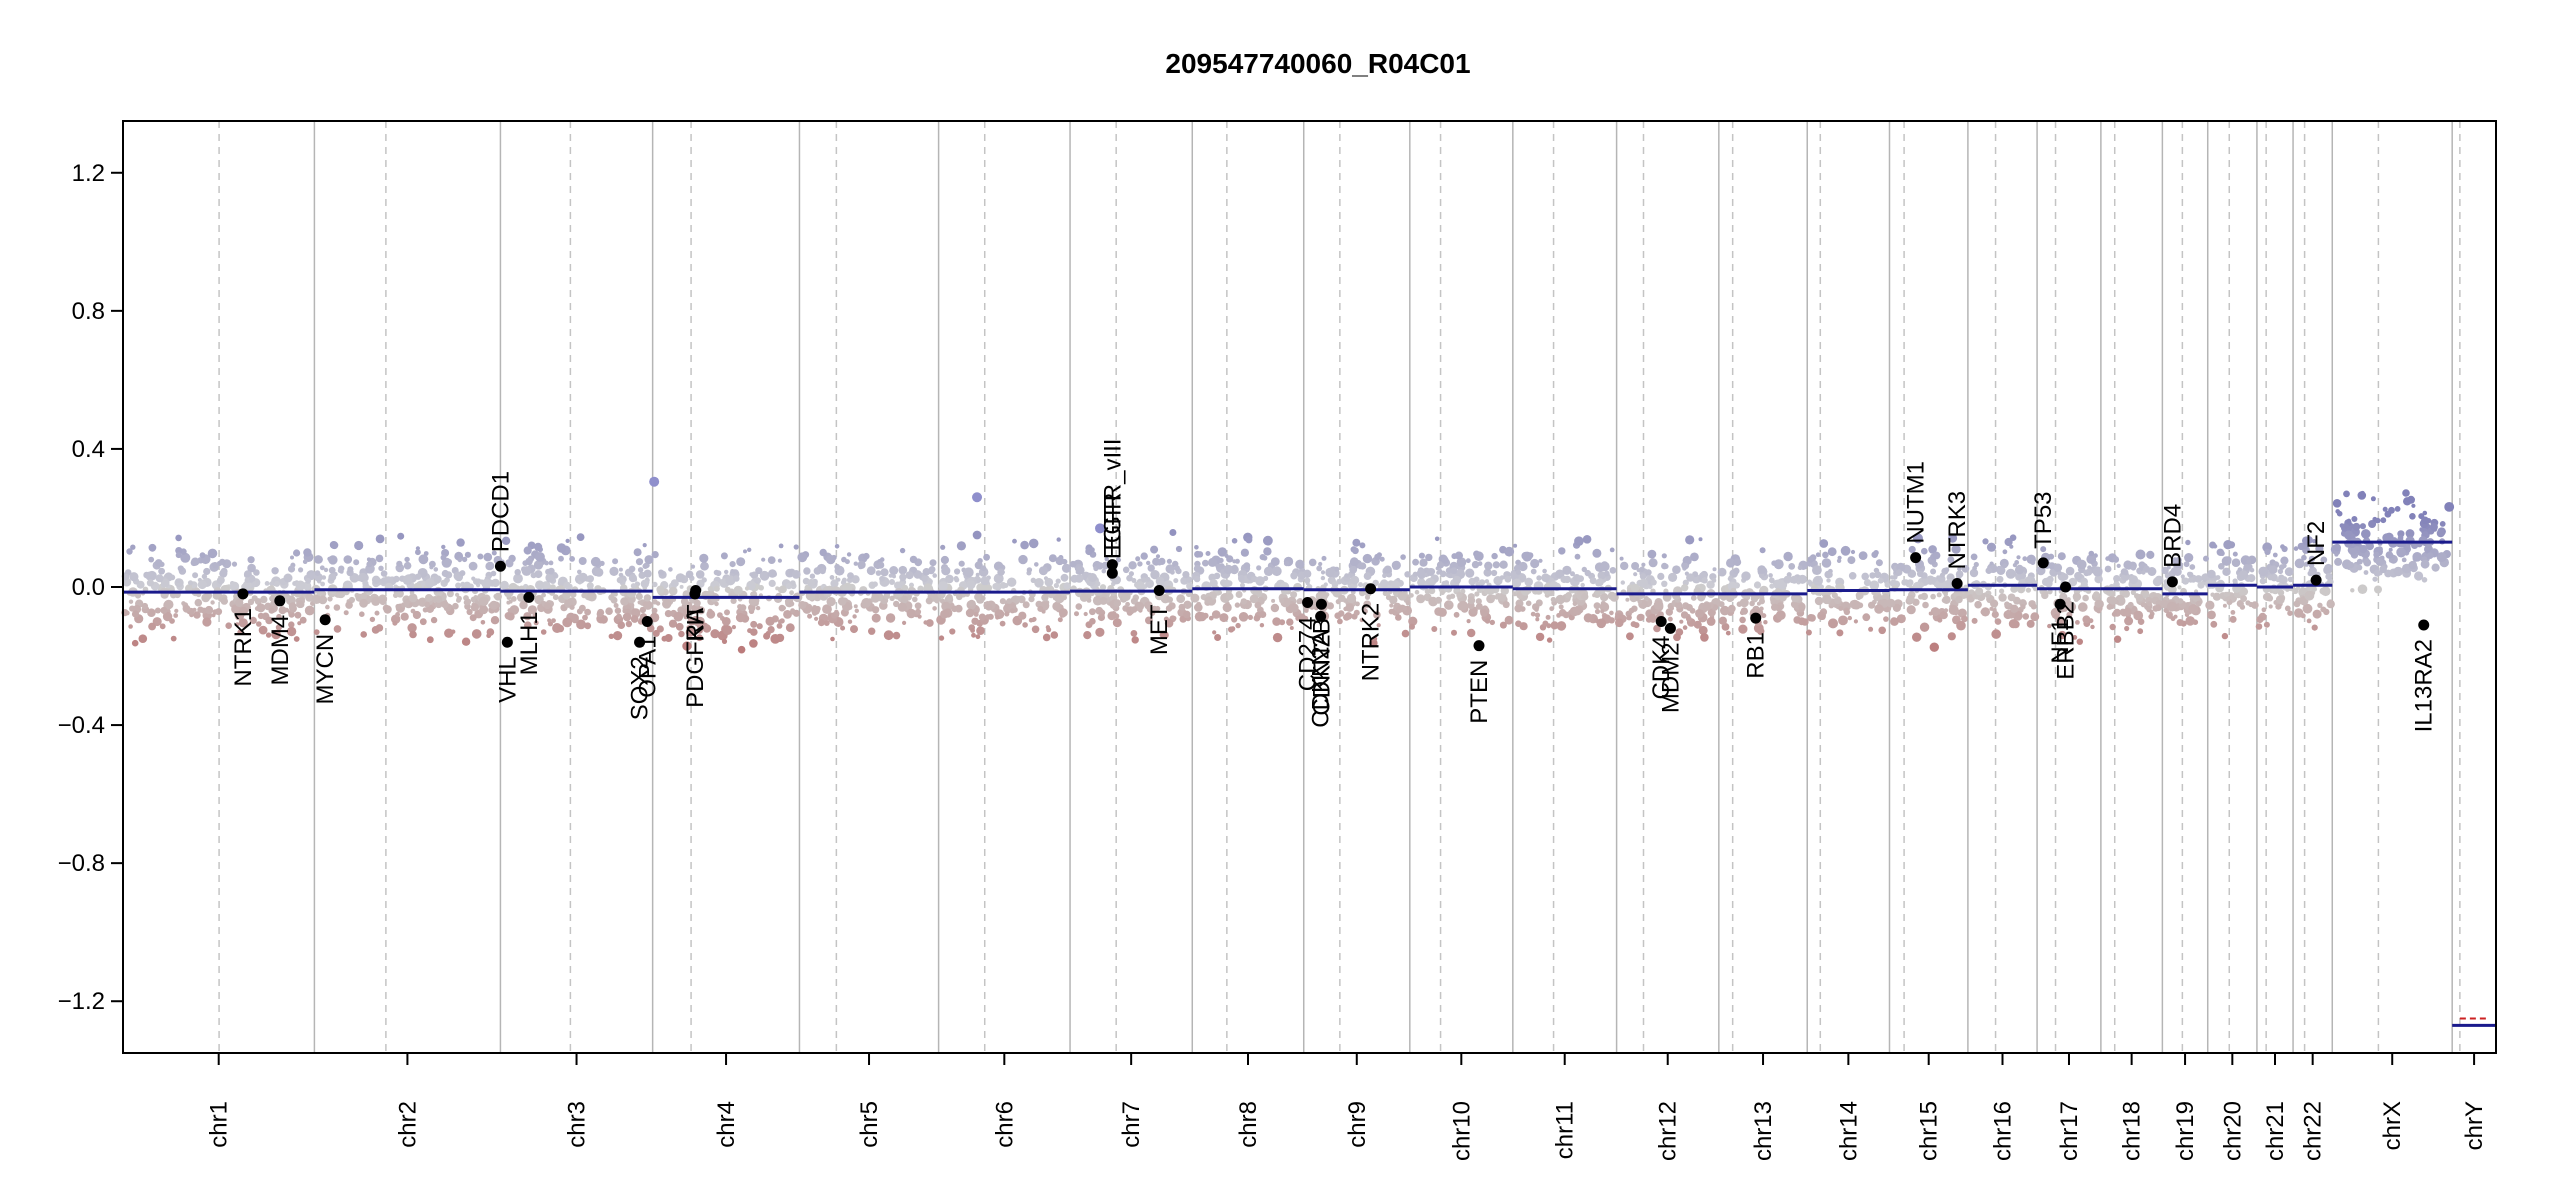 The image size is (2550, 1200). I want to click on gene-marker, so click(507, 642).